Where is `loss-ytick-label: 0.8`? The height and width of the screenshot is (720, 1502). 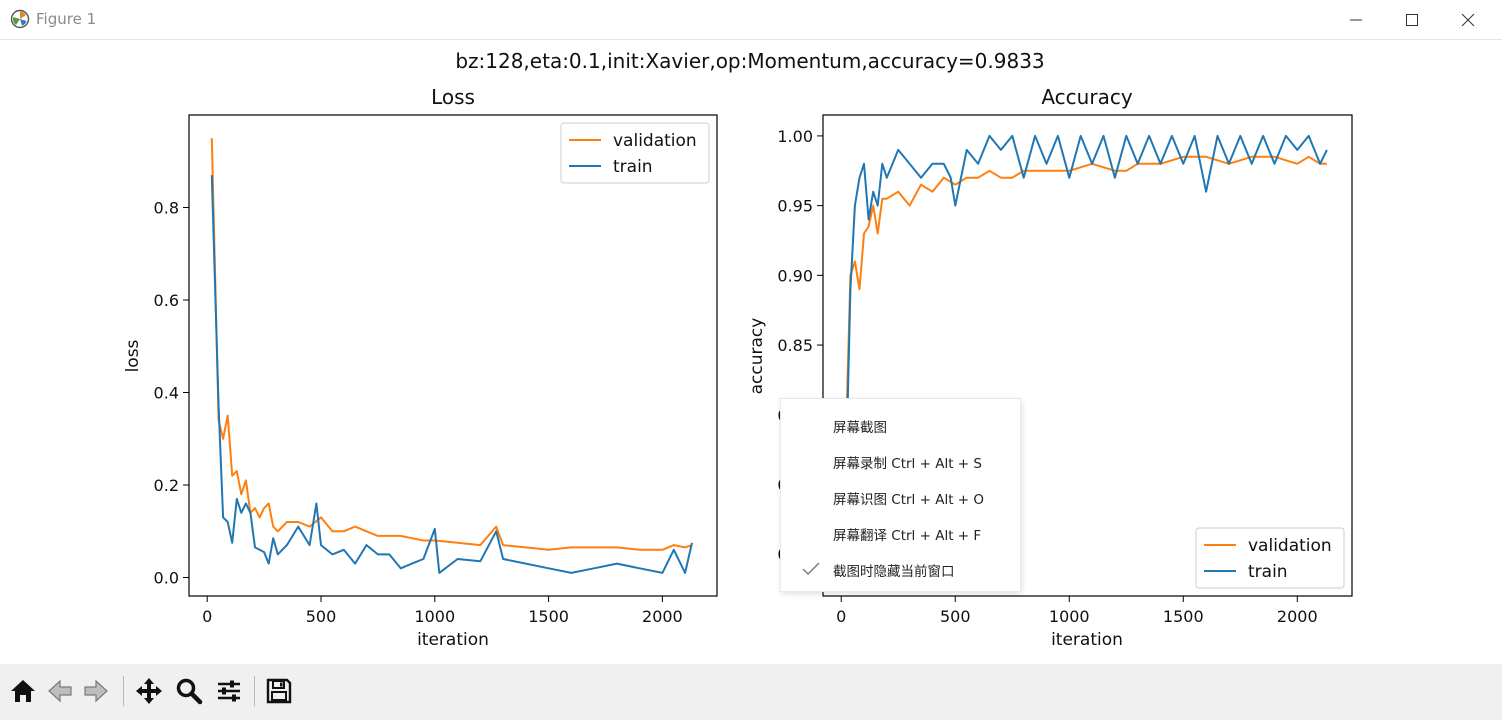 loss-ytick-label: 0.8 is located at coordinates (166, 208).